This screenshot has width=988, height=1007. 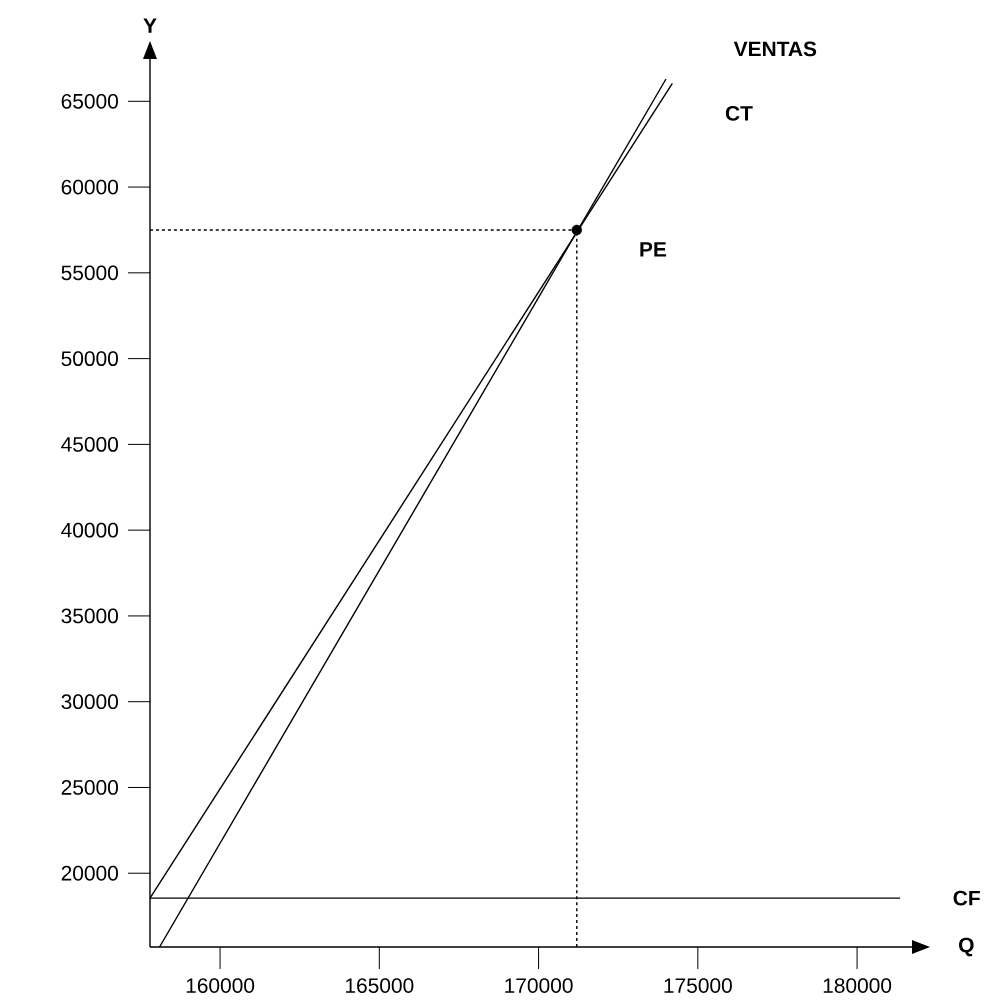 I want to click on y-tick-label: 40000, so click(x=90, y=530).